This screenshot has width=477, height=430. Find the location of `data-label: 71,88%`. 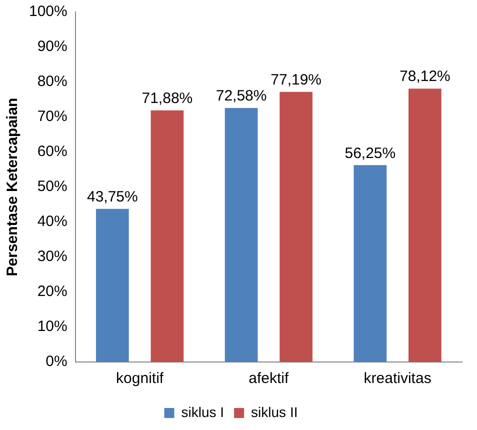

data-label: 71,88% is located at coordinates (167, 99).